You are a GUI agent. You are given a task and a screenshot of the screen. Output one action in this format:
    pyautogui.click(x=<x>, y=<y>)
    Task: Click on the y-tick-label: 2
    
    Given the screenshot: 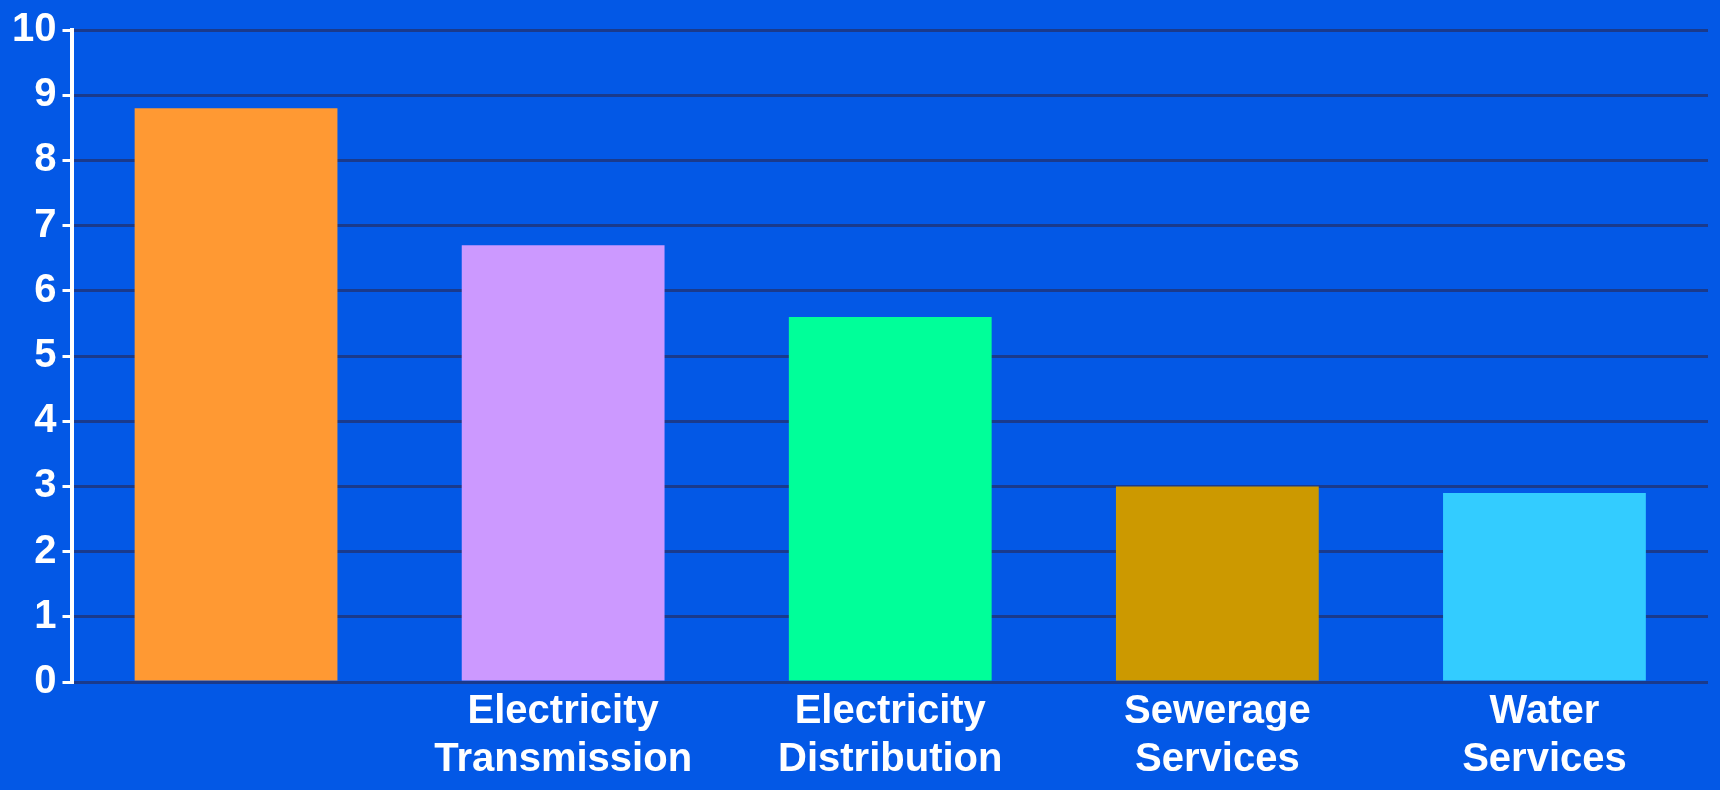 What is the action you would take?
    pyautogui.click(x=45, y=548)
    